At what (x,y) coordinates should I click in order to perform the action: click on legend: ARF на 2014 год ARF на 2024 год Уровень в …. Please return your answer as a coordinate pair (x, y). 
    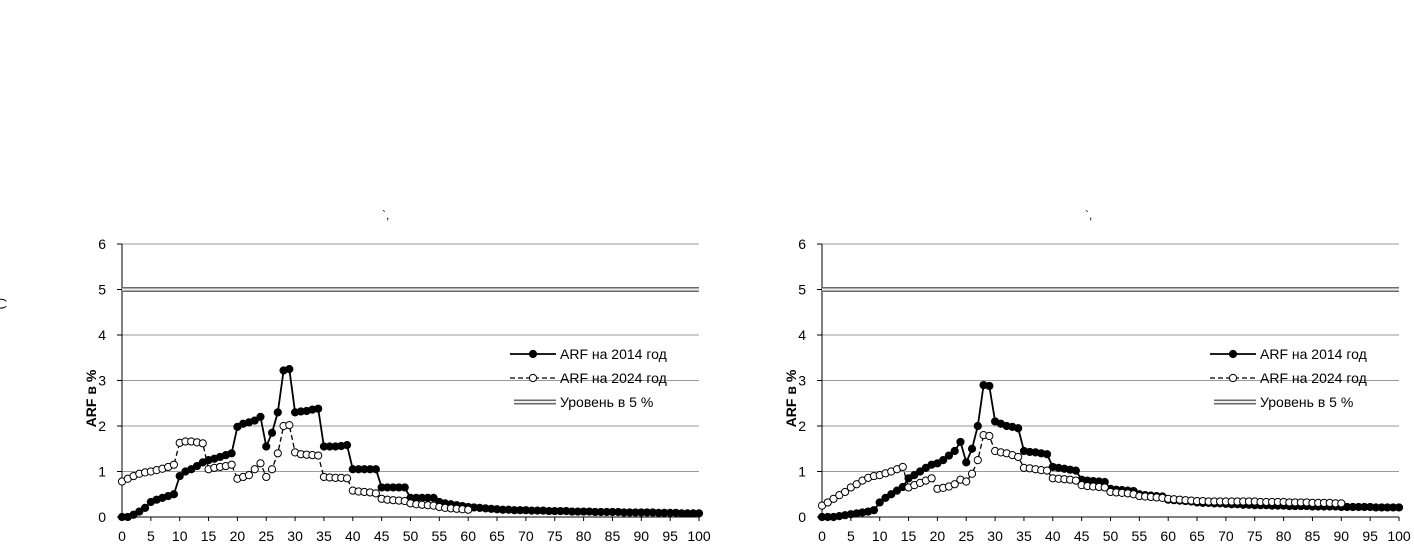
    Looking at the image, I should click on (1288, 378).